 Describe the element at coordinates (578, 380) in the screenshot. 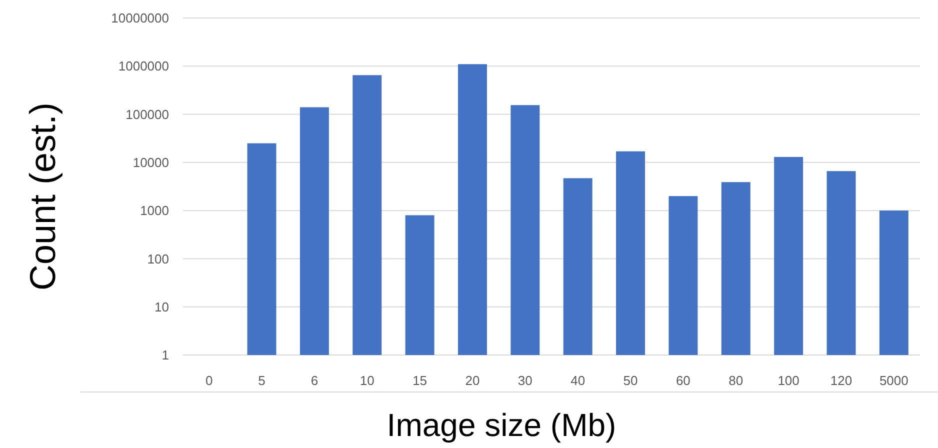

I see `x-tick-label: 40` at that location.